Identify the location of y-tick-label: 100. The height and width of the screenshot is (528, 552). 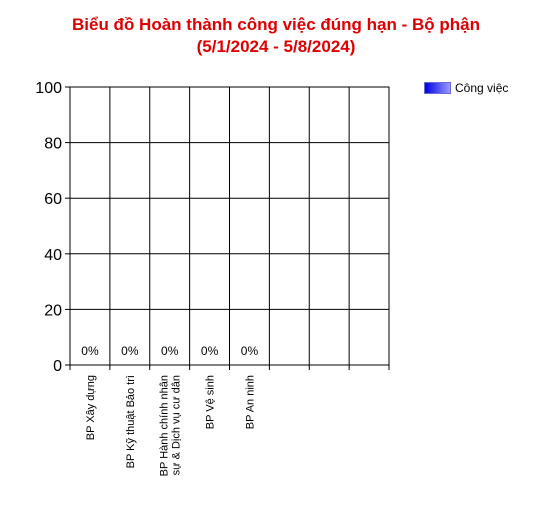
(48, 88).